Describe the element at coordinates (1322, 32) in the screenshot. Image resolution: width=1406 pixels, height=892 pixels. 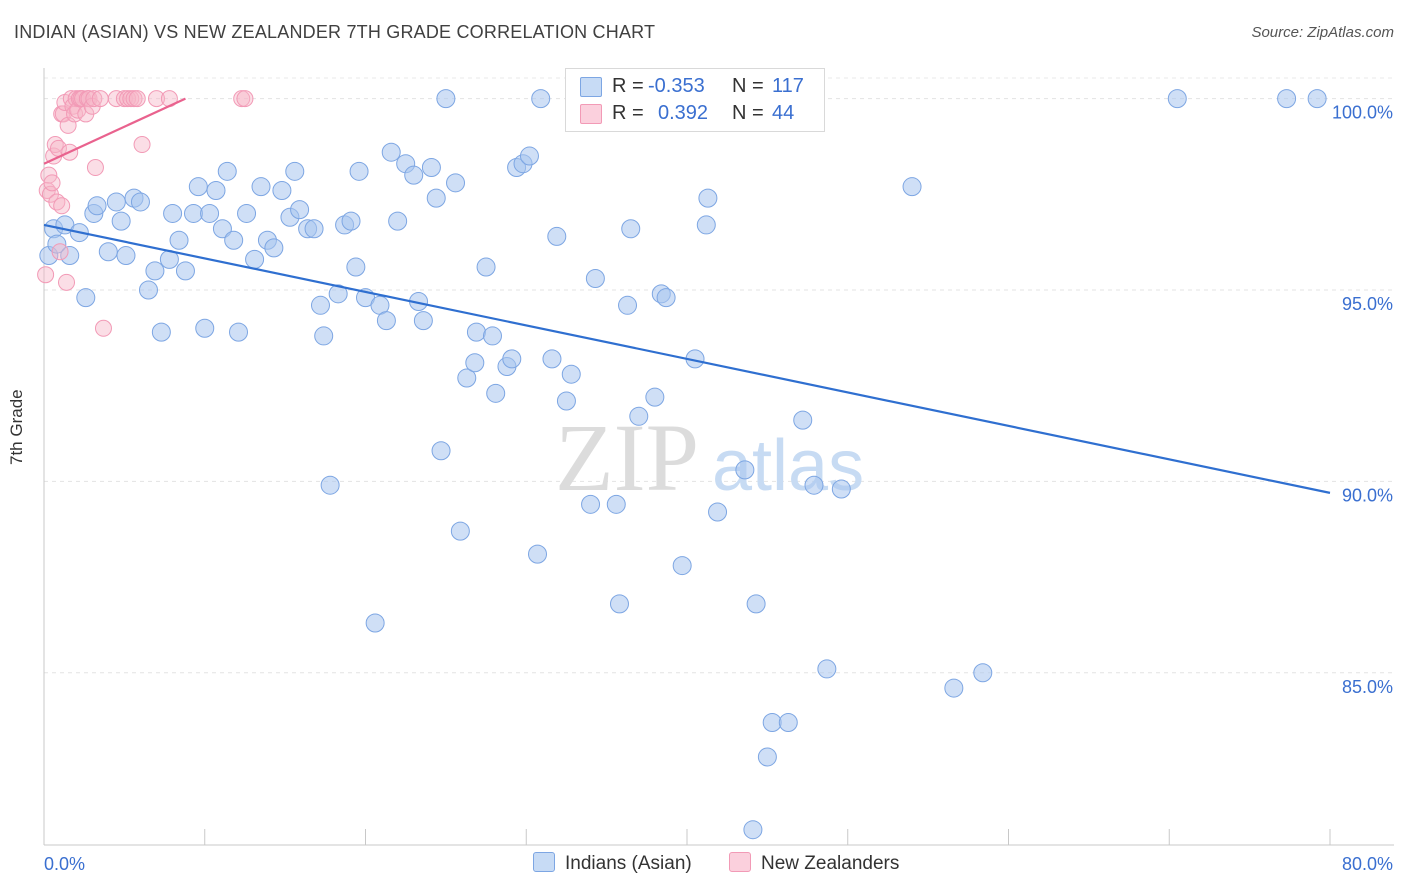
I see `source-label: Source: ZipAtlas.com` at that location.